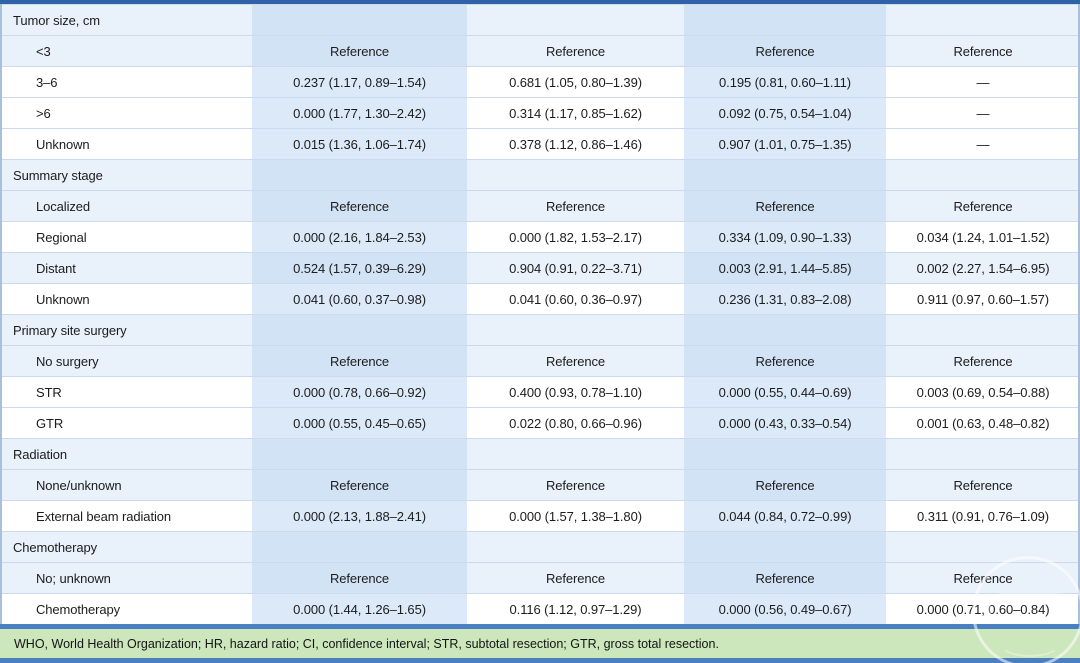 This screenshot has width=1080, height=663. Describe the element at coordinates (785, 423) in the screenshot. I see `value-cell: 0.000 (0.43, 0.33–0.54)` at that location.